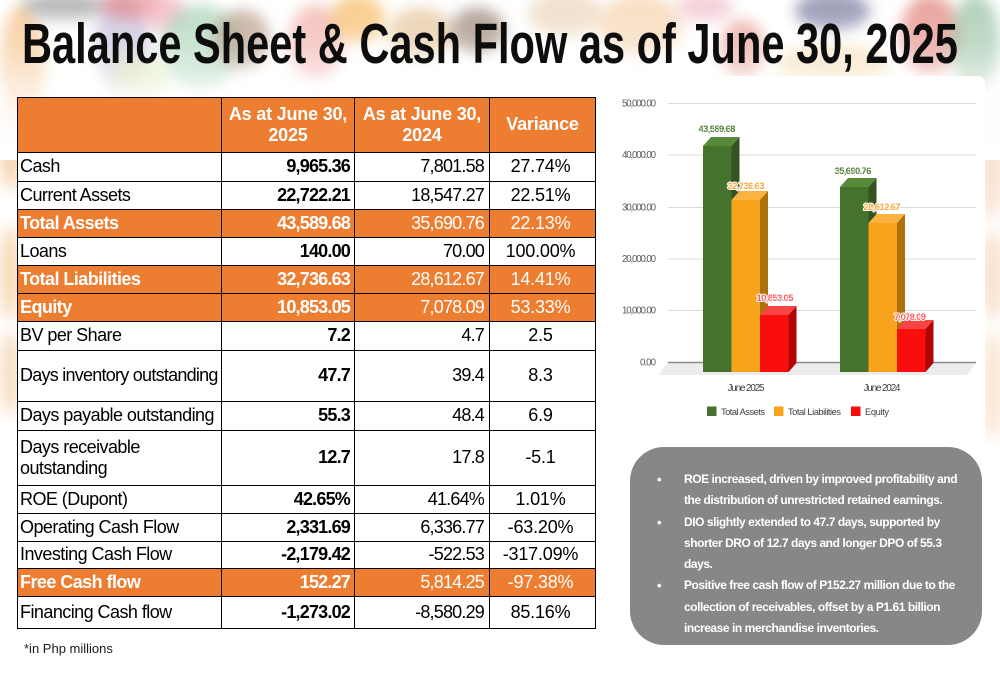  Describe the element at coordinates (883, 388) in the screenshot. I see `svg-text: June 2024` at that location.